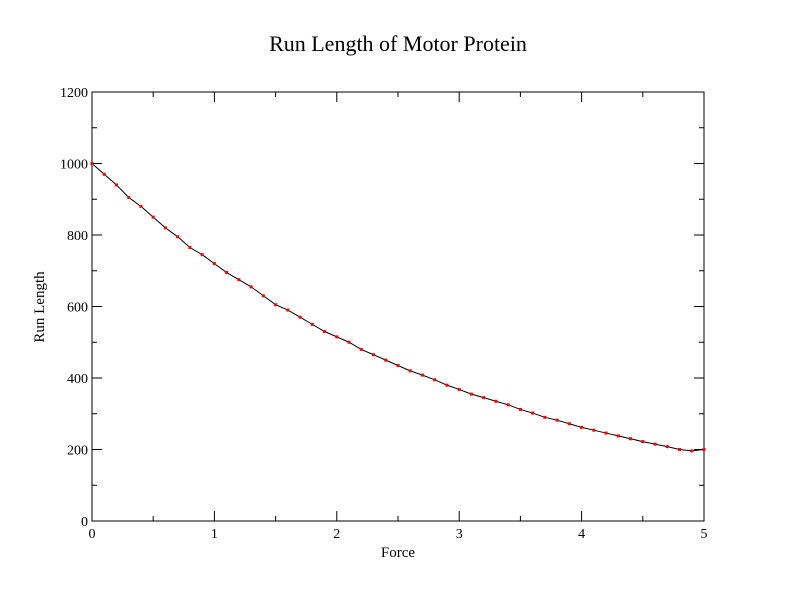 Image resolution: width=792 pixels, height=616 pixels. What do you see at coordinates (40, 307) in the screenshot?
I see `y-axis-label: Run Length` at bounding box center [40, 307].